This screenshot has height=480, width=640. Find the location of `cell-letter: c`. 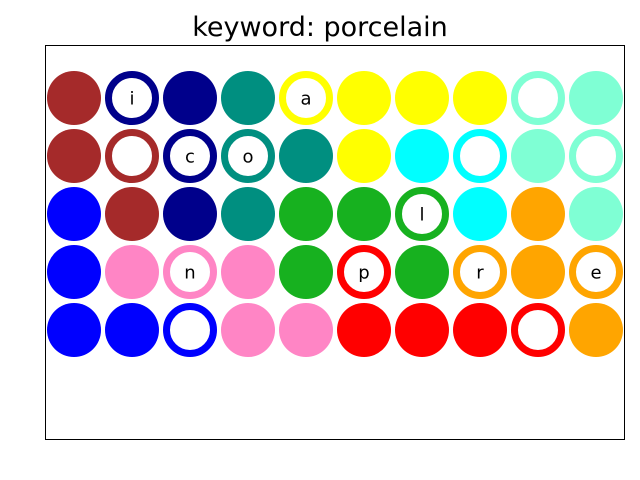

cell-letter: c is located at coordinates (190, 157).